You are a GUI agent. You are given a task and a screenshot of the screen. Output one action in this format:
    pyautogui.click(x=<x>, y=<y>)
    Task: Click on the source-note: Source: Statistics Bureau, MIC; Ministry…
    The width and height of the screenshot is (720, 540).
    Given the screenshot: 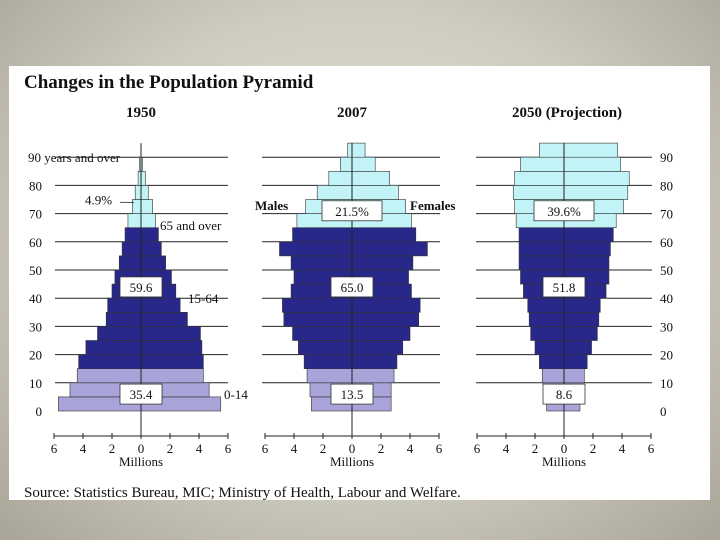 What is the action you would take?
    pyautogui.click(x=242, y=493)
    